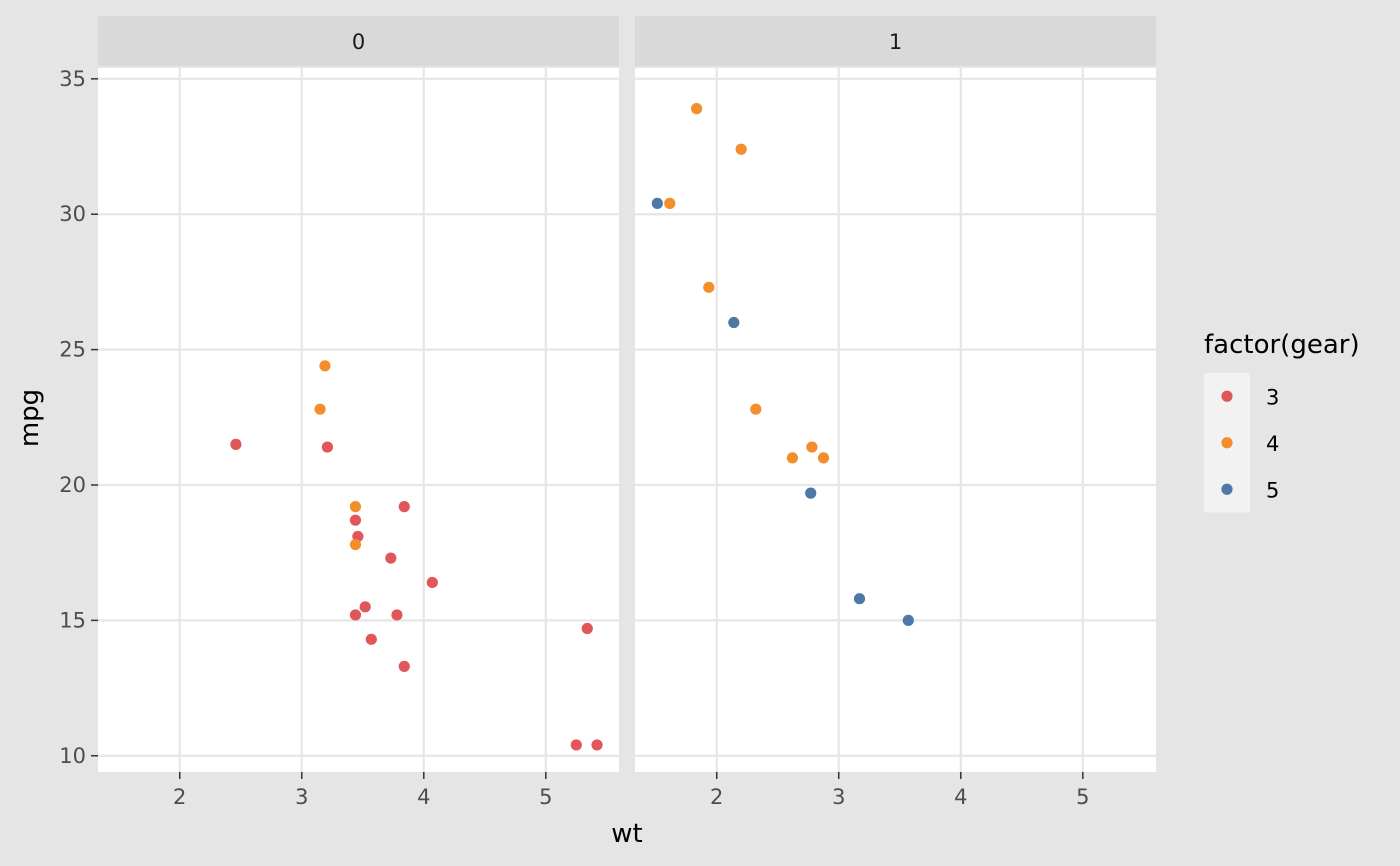 Image resolution: width=1400 pixels, height=866 pixels. What do you see at coordinates (626, 834) in the screenshot?
I see `x-axis-title: wt` at bounding box center [626, 834].